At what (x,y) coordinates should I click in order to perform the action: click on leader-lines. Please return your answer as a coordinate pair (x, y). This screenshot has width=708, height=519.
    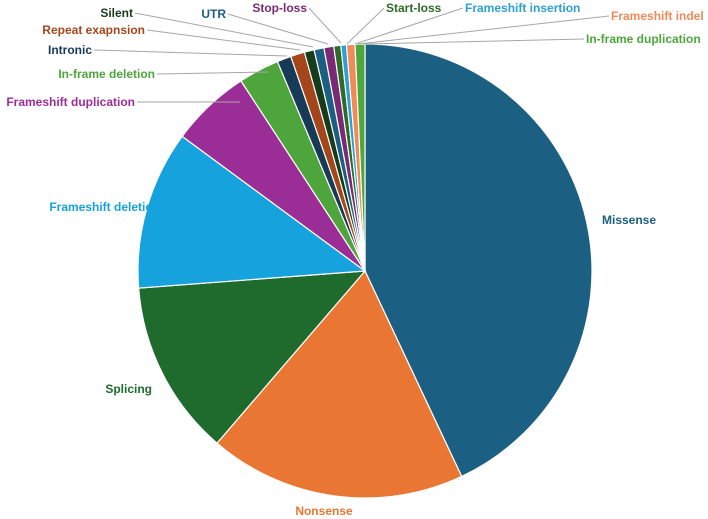
    Looking at the image, I should click on (351, 55).